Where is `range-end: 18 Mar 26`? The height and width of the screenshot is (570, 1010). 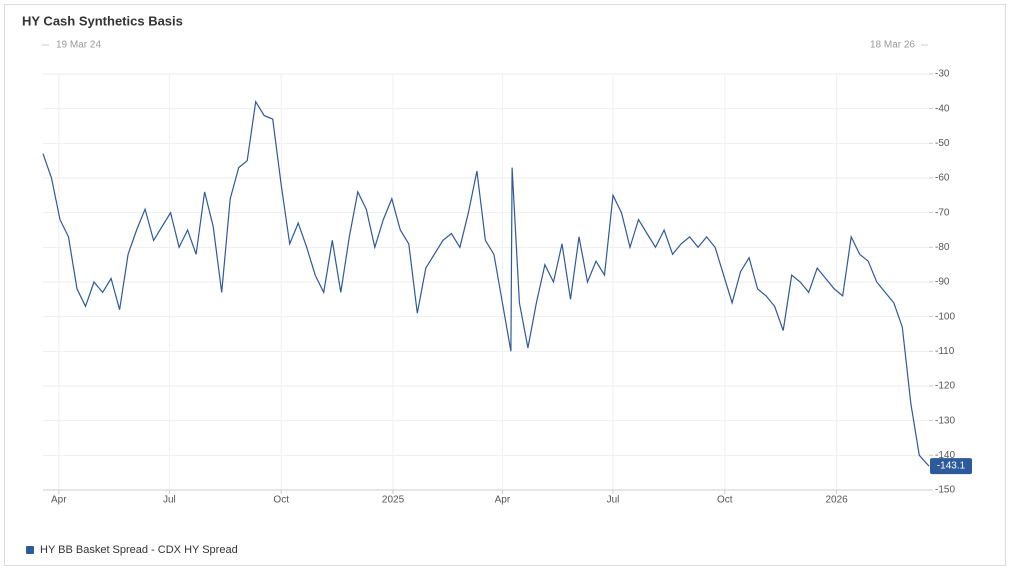
range-end: 18 Mar 26 is located at coordinates (892, 45).